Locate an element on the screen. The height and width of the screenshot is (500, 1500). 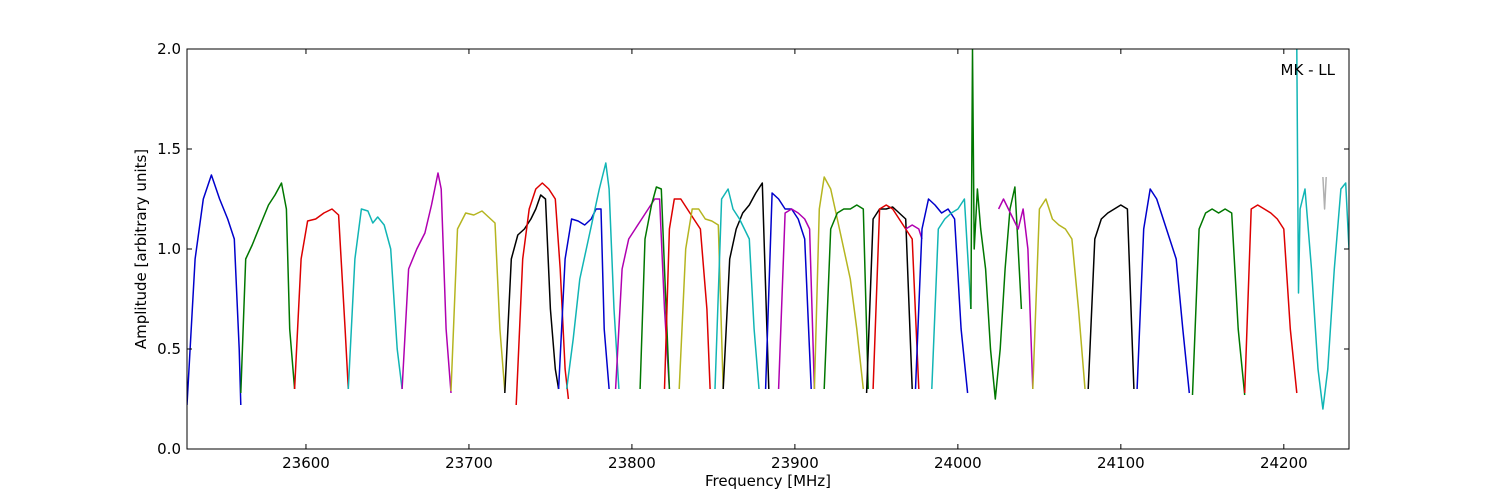
y-tick-label: 2.0 is located at coordinates (169, 49).